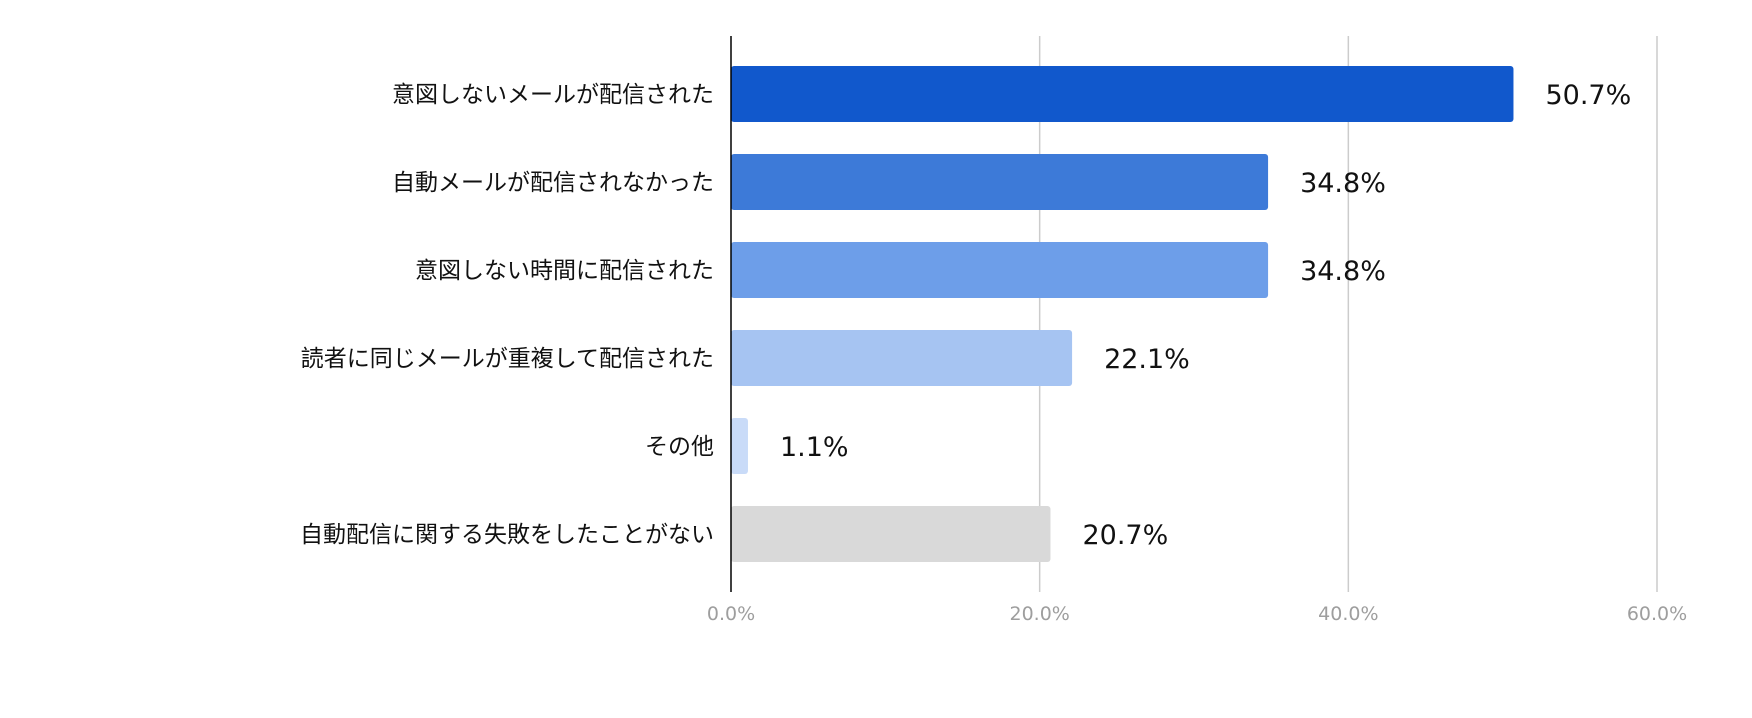  Describe the element at coordinates (1348, 614) in the screenshot. I see `x-tick-label: 40.0%` at that location.